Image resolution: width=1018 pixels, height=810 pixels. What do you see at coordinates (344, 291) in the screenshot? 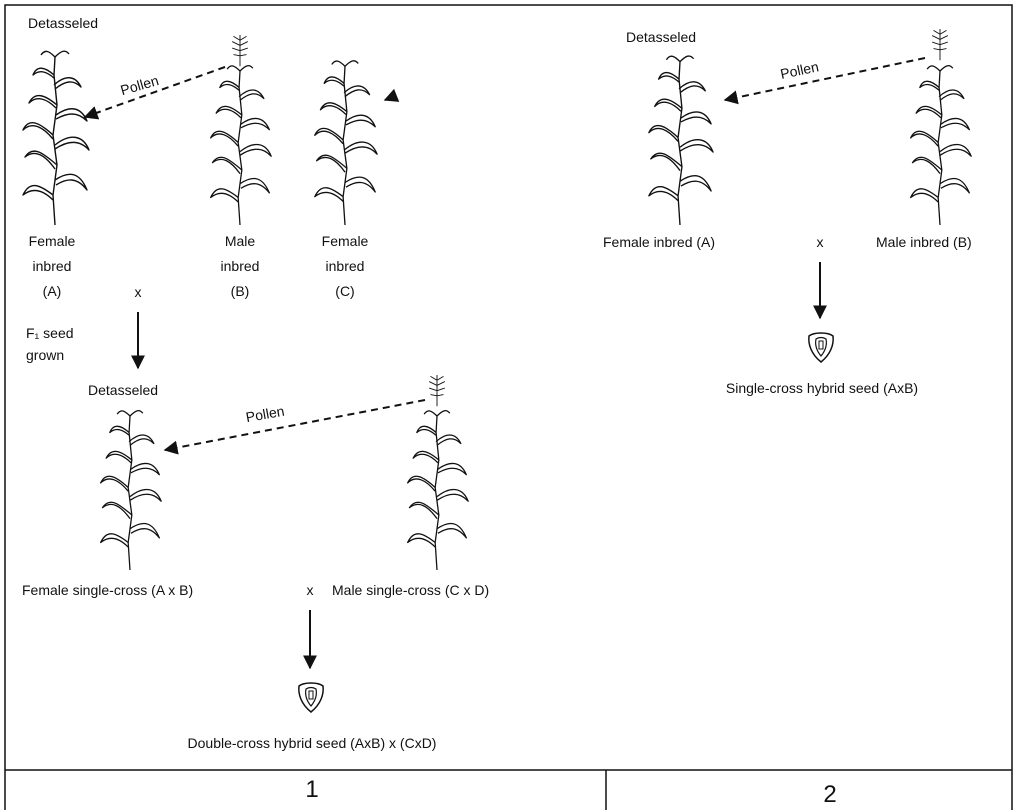
I see `plant-label: (C)` at bounding box center [344, 291].